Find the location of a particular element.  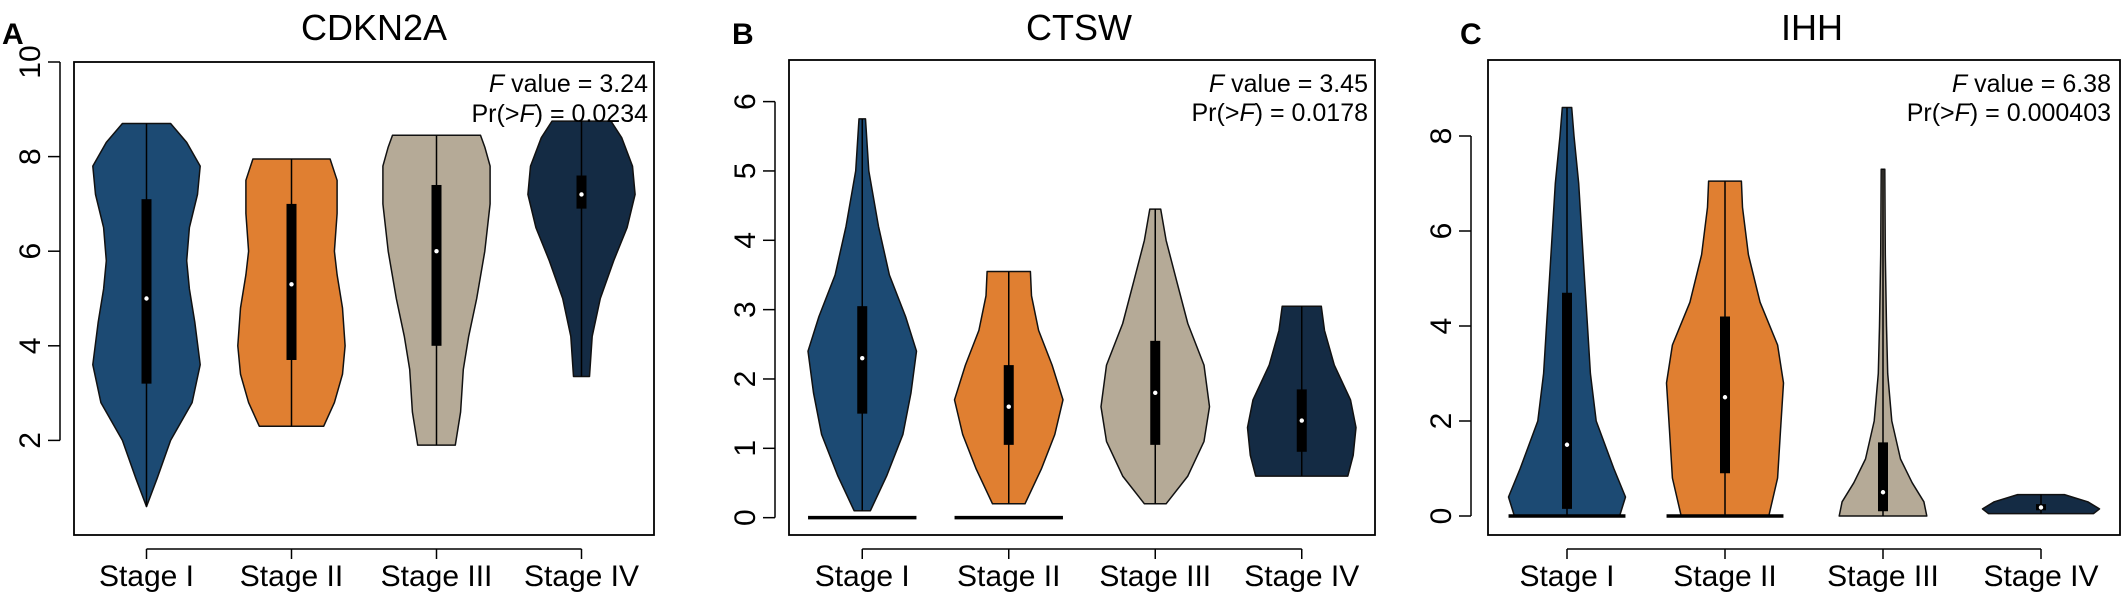

panel-letter: C is located at coordinates (1471, 34).